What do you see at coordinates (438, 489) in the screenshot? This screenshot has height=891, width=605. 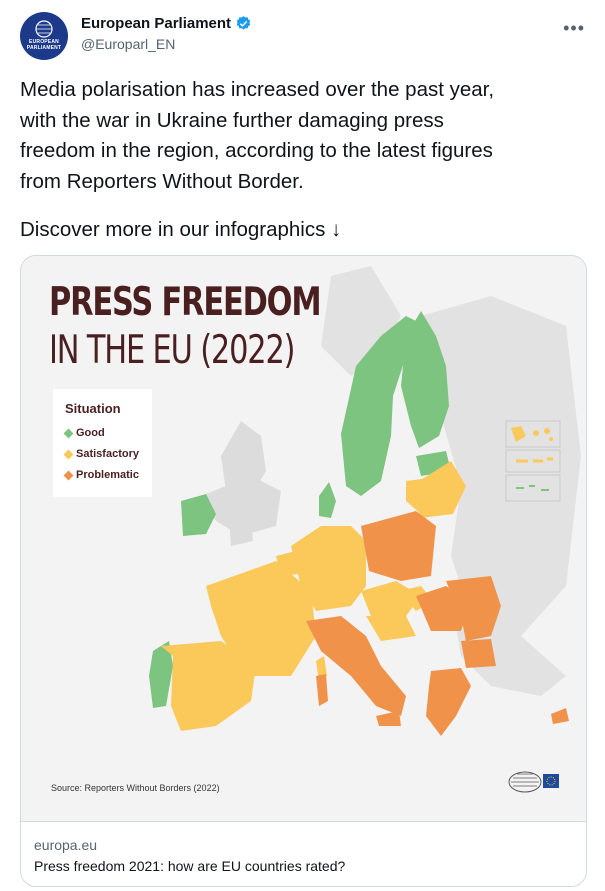 I see `region-lithuania` at bounding box center [438, 489].